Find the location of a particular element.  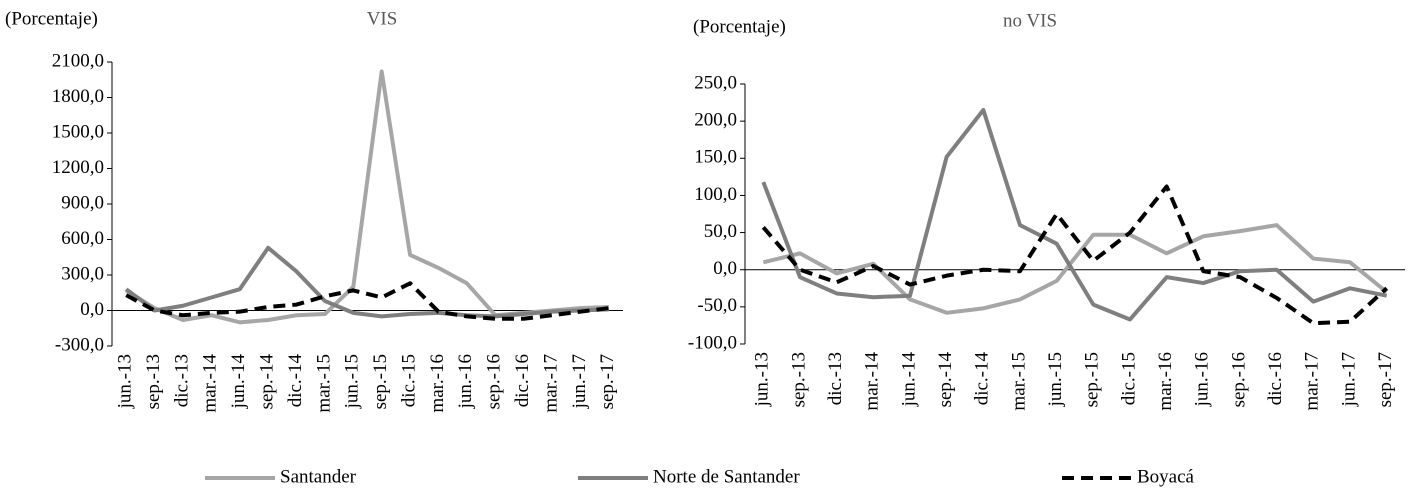

series-line: Norte de Santander is located at coordinates (366, 282).